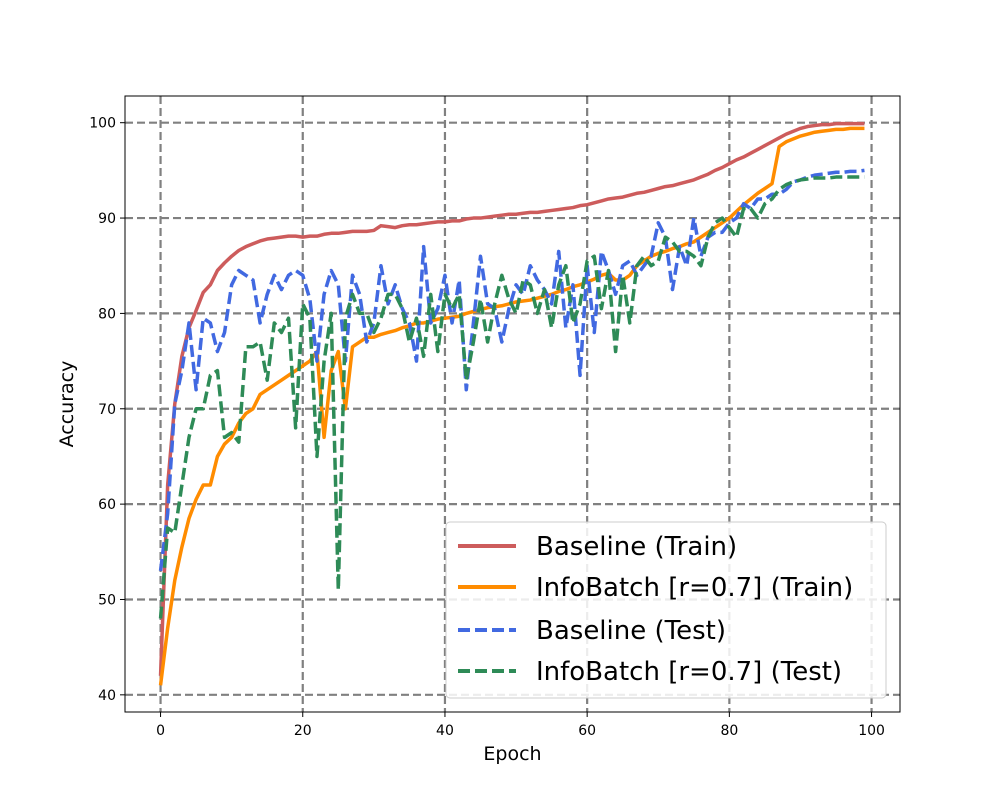  What do you see at coordinates (729, 731) in the screenshot?
I see `x-tick-label: 80` at bounding box center [729, 731].